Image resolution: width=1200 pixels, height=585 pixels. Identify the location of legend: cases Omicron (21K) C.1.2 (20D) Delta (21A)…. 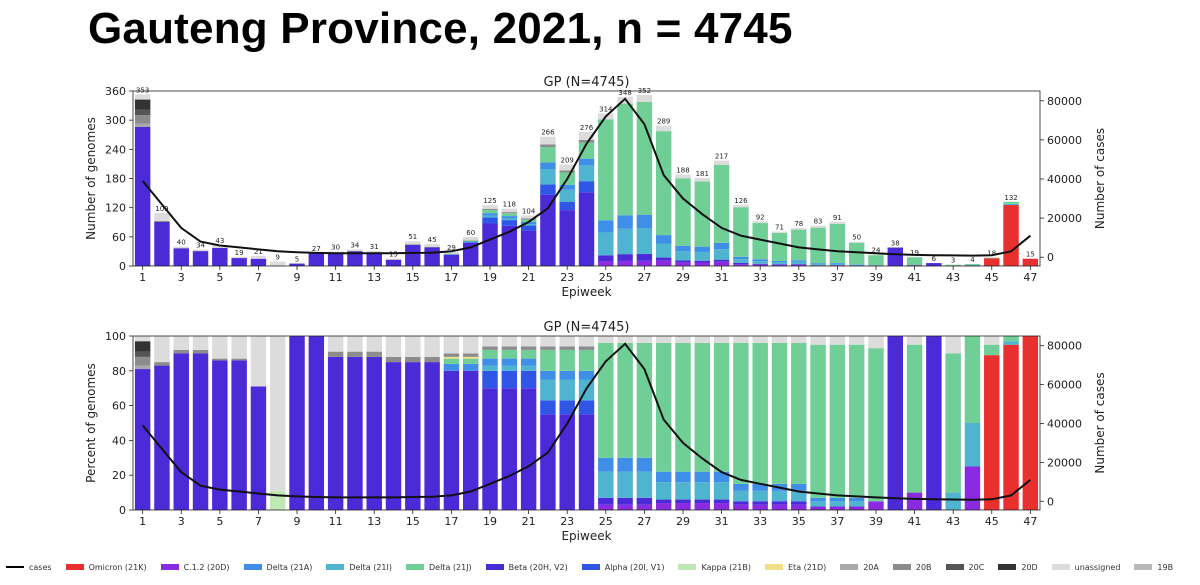
(600, 567).